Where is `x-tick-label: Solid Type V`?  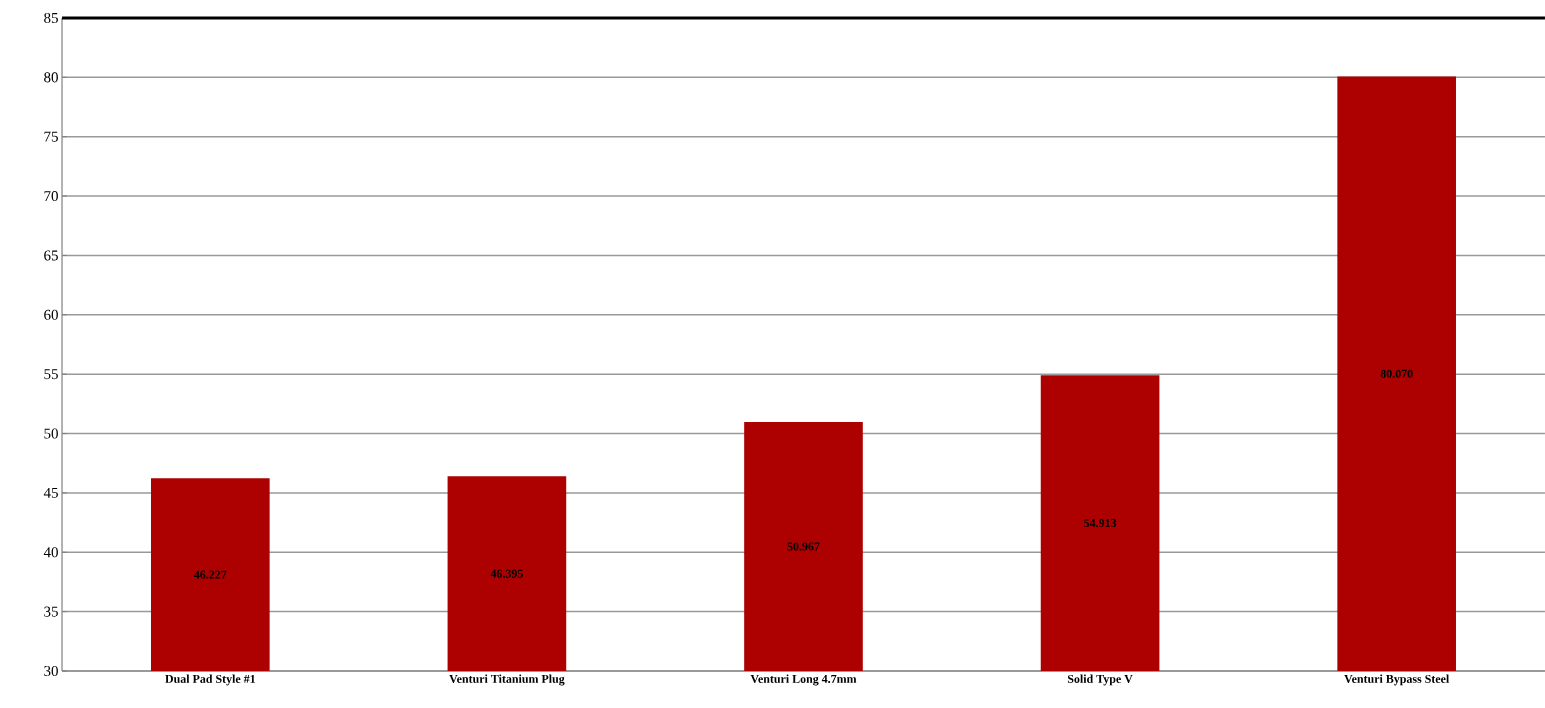 x-tick-label: Solid Type V is located at coordinates (1100, 680).